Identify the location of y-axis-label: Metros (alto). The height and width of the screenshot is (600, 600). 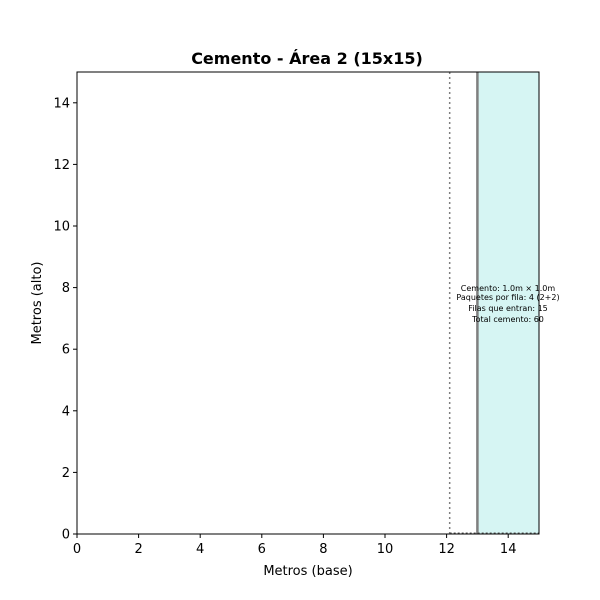
(37, 302).